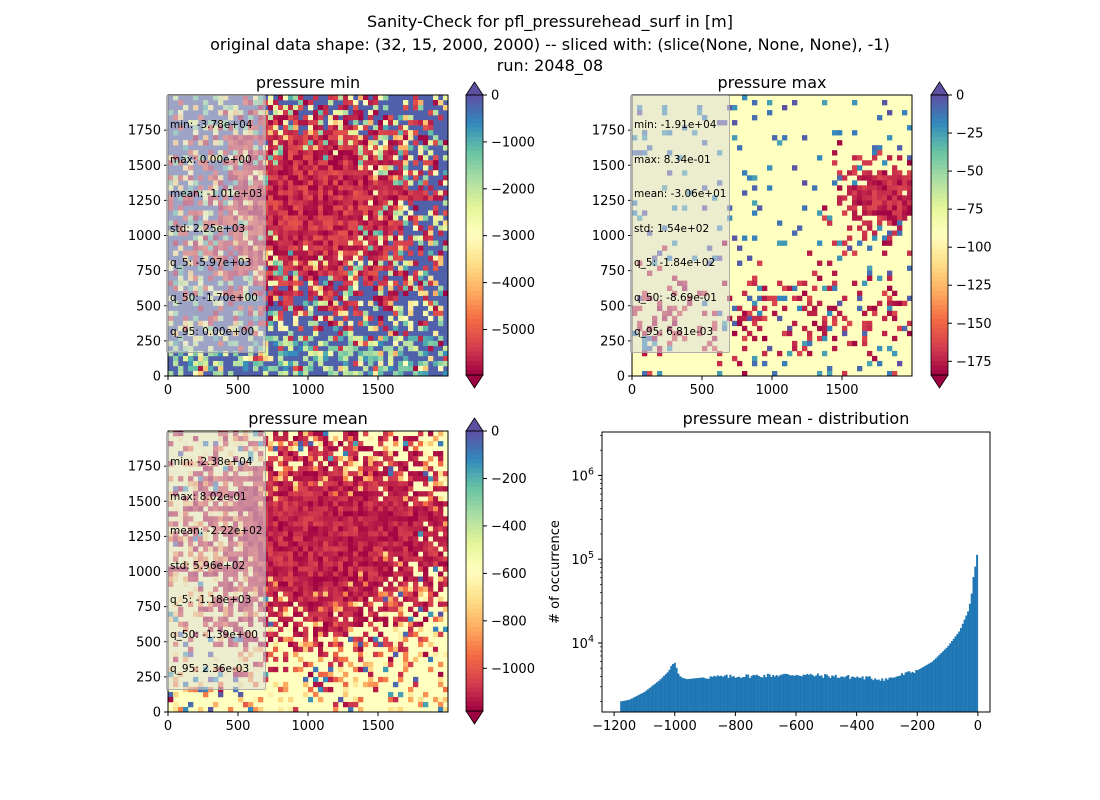 The image size is (1100, 800). What do you see at coordinates (474, 381) in the screenshot?
I see `colorbar-extend-bottom` at bounding box center [474, 381].